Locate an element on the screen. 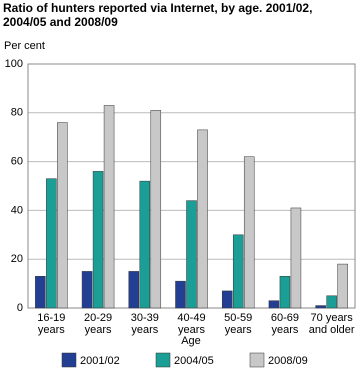  y-tick-label: 100 is located at coordinates (14, 64).